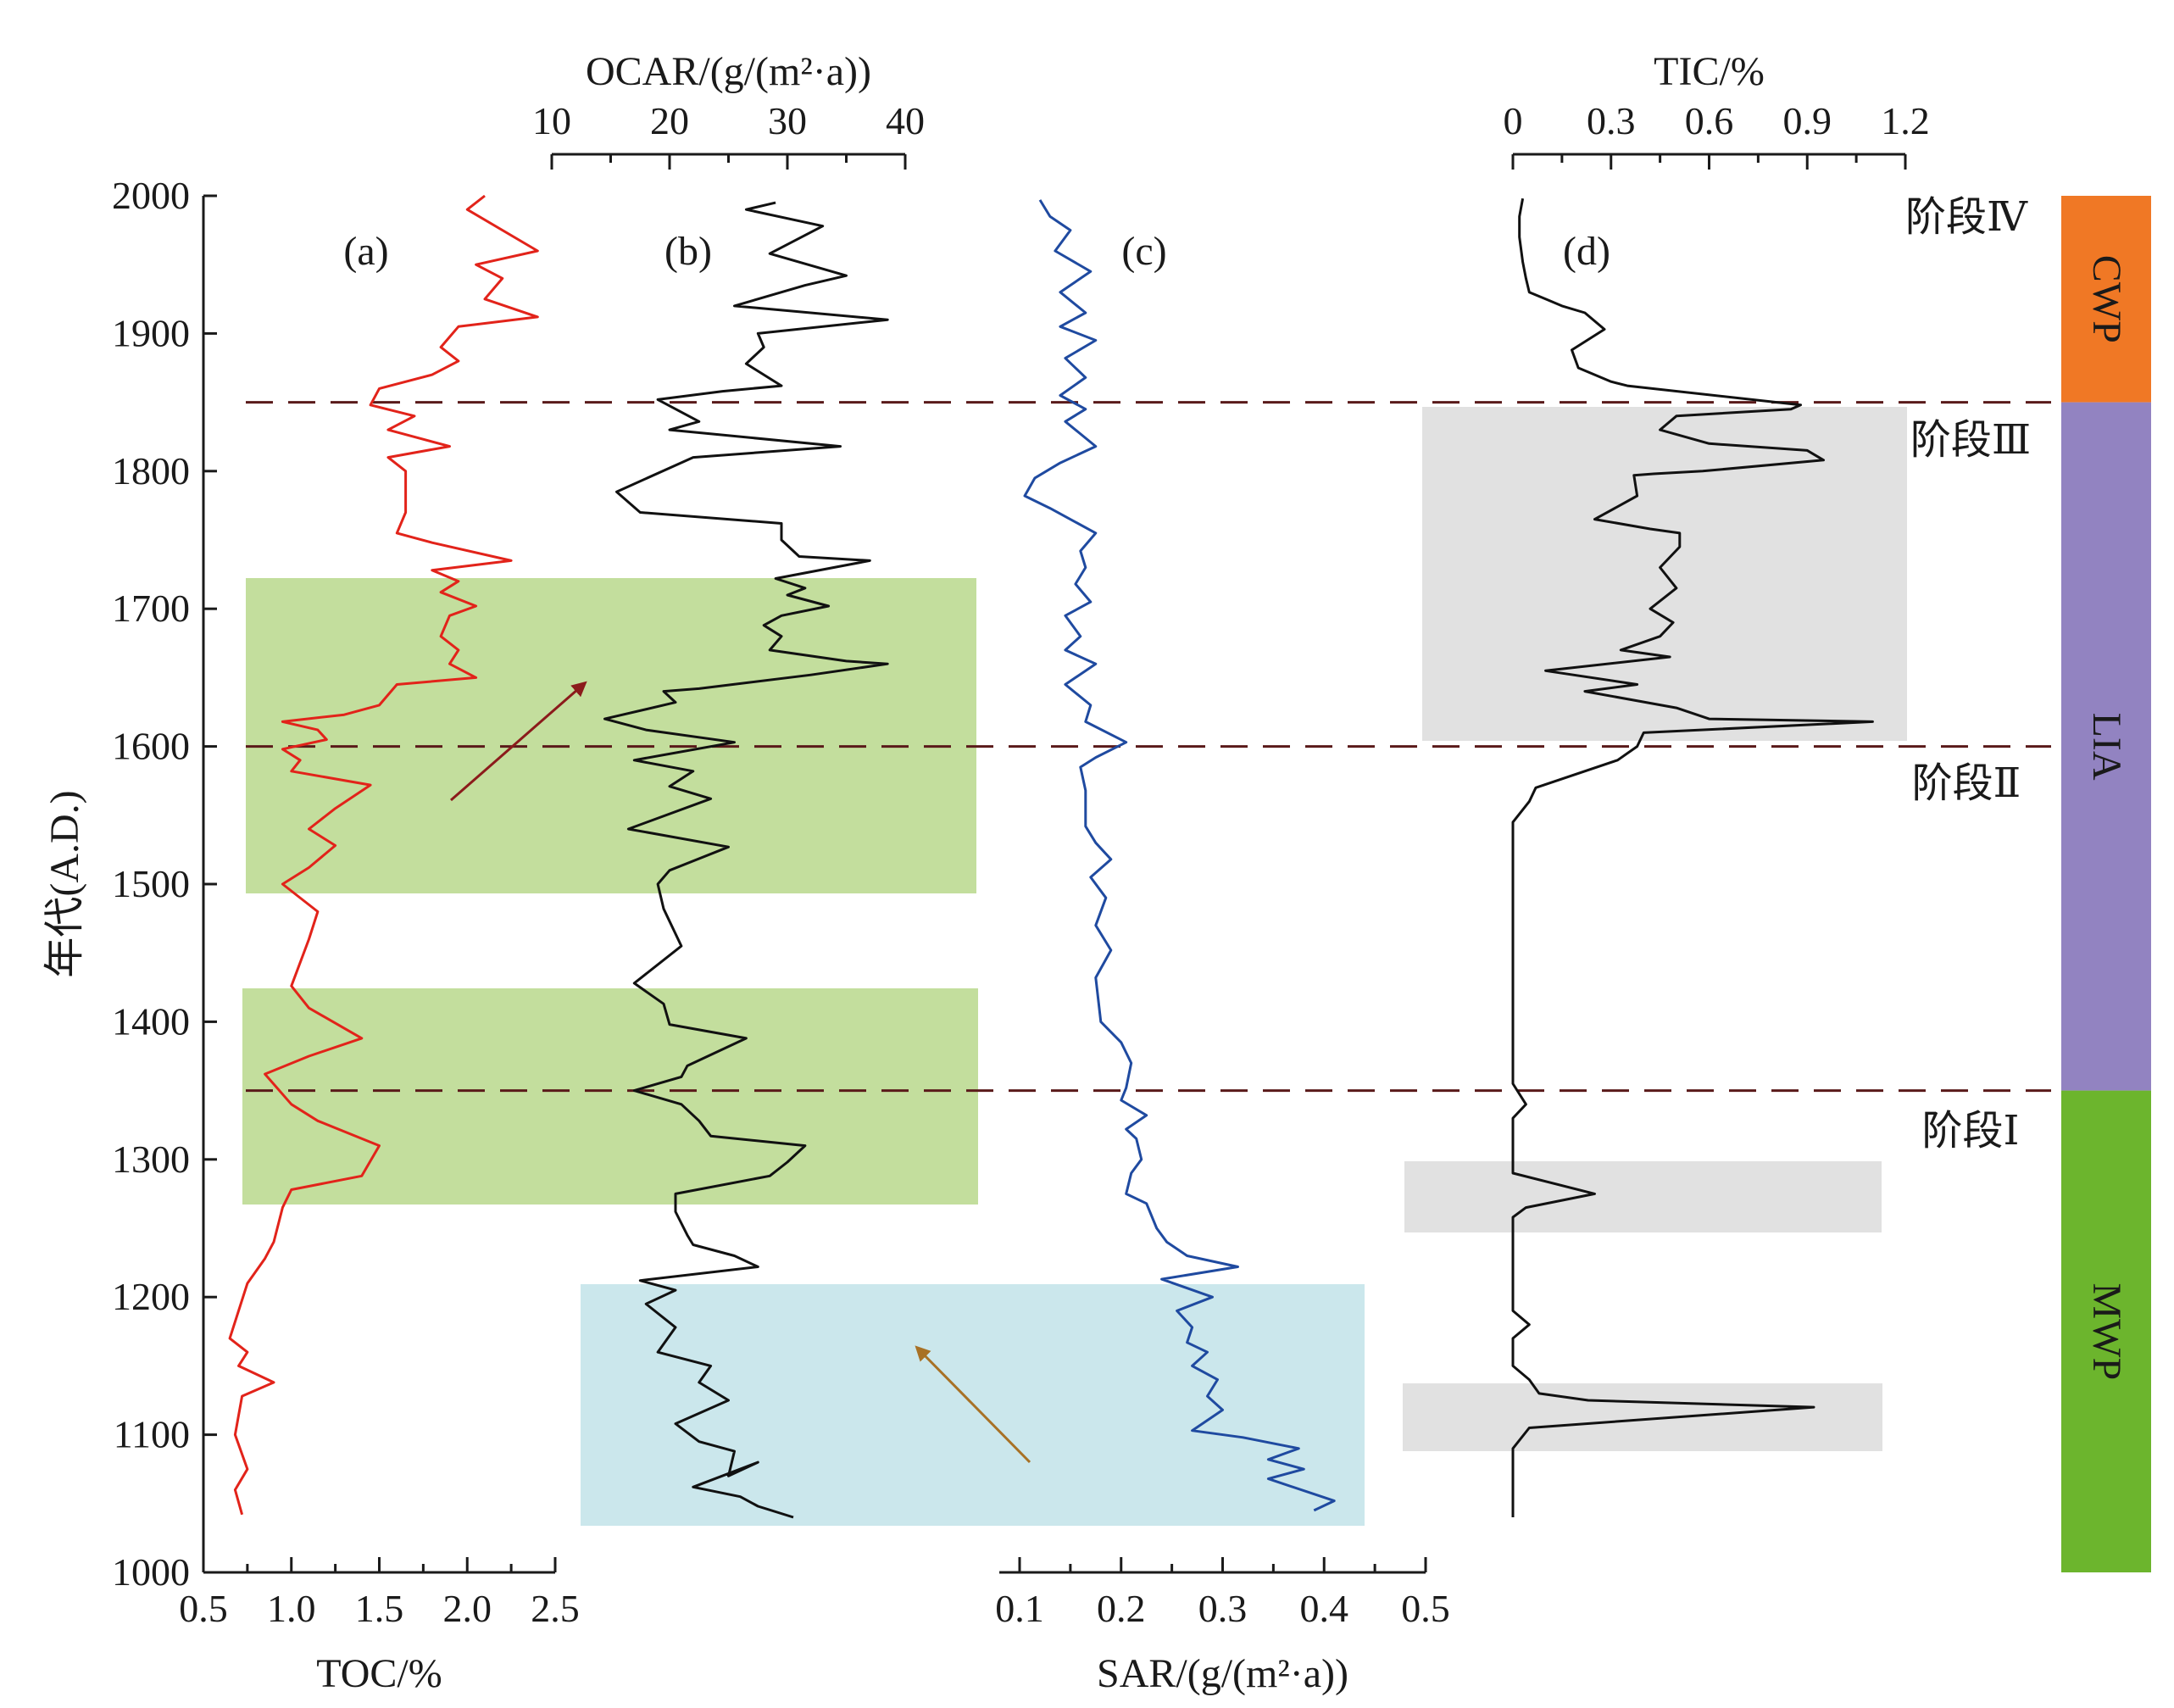 Image resolution: width=2174 pixels, height=1708 pixels. I want to click on trend-arrow-red, so click(518, 741).